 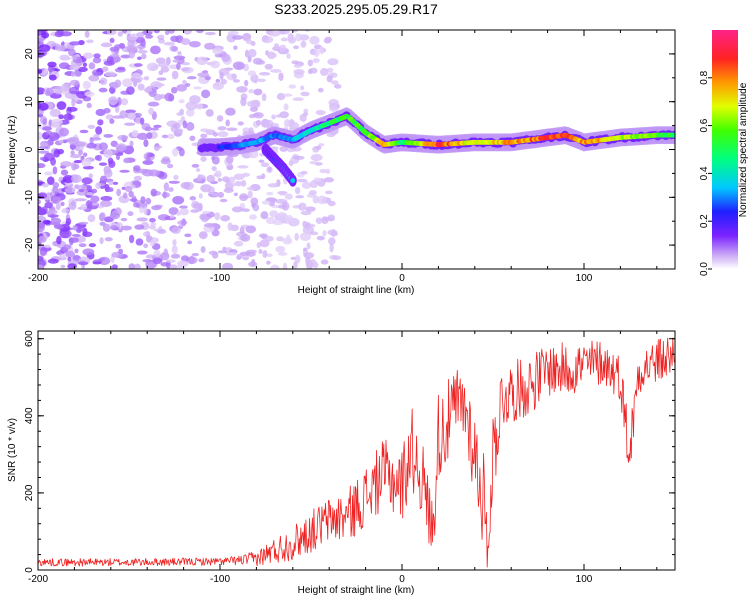 I want to click on ridge-core, so click(x=673, y=135).